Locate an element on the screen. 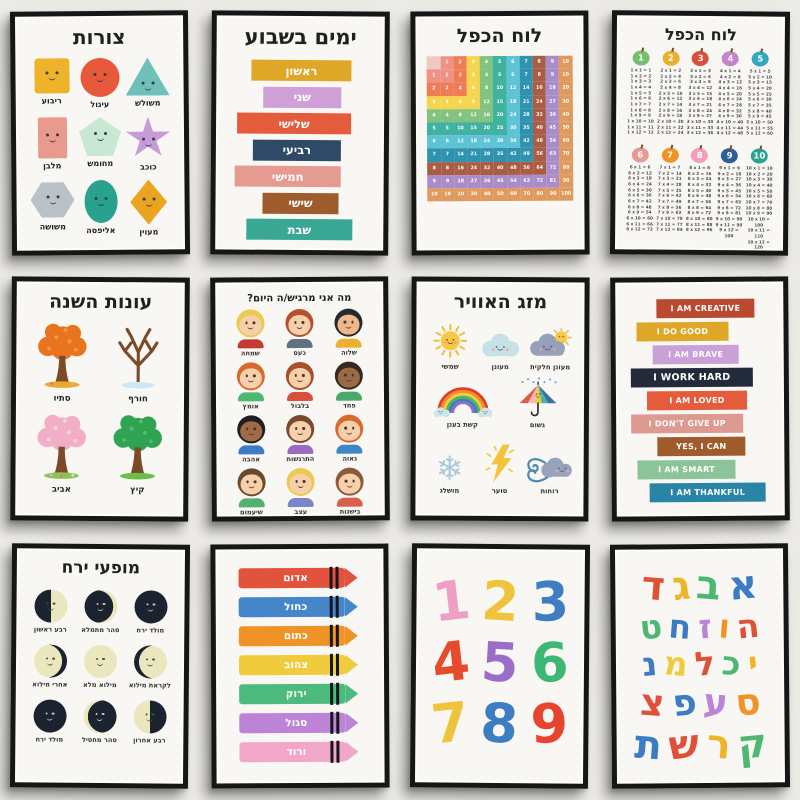 The width and height of the screenshot is (800, 800). feelings-poster-title: מה אני מרגיש/ה היום? is located at coordinates (299, 298).